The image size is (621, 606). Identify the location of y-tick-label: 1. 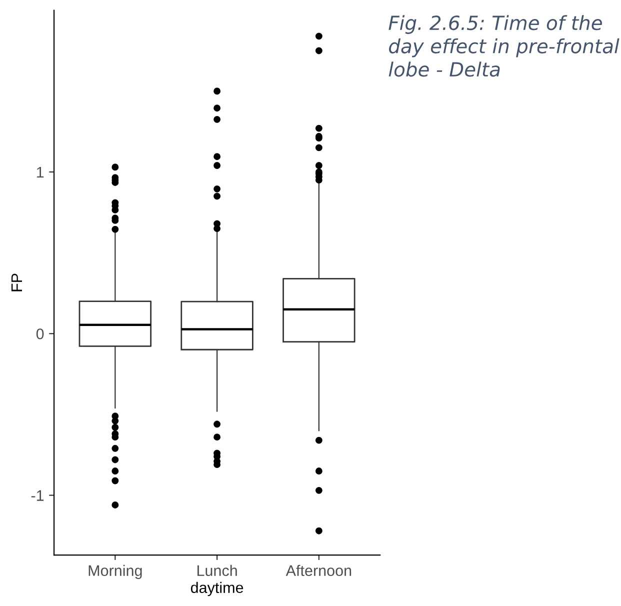
(40, 172).